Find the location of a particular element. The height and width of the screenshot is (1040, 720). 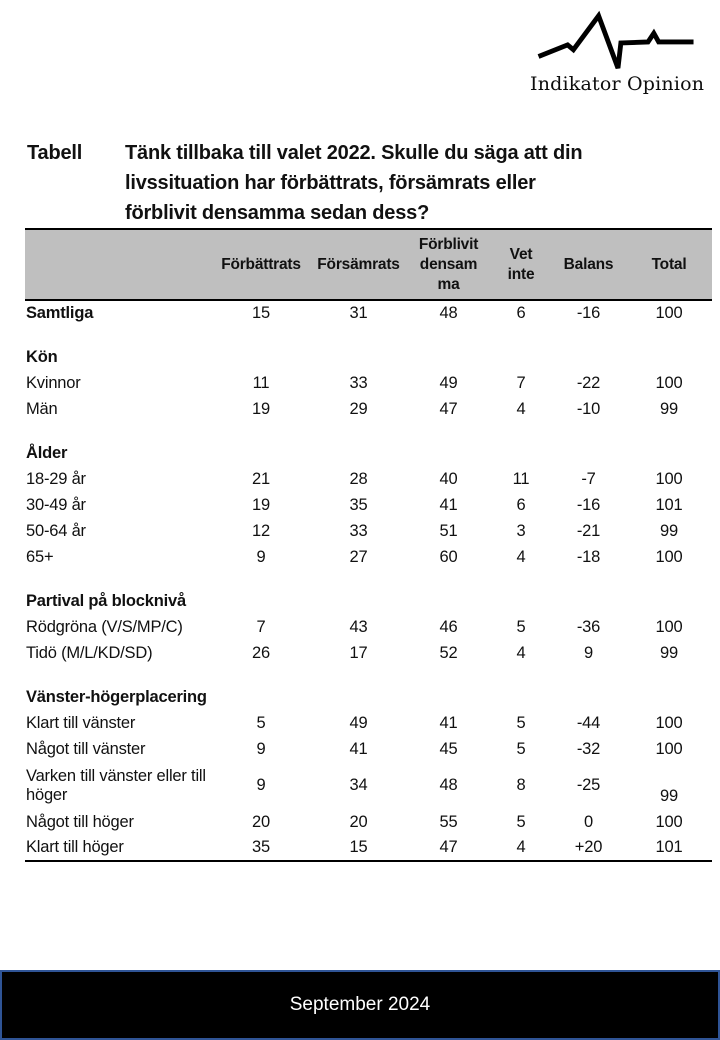

value-cell: 7 is located at coordinates (261, 626).